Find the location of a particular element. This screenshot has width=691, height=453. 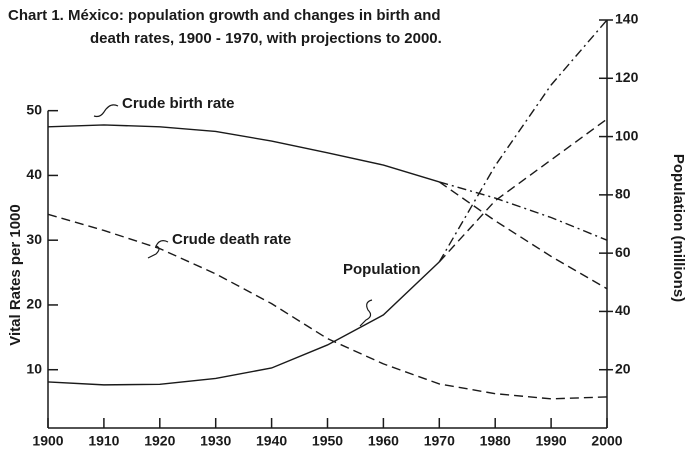

annotation: Population is located at coordinates (382, 269).